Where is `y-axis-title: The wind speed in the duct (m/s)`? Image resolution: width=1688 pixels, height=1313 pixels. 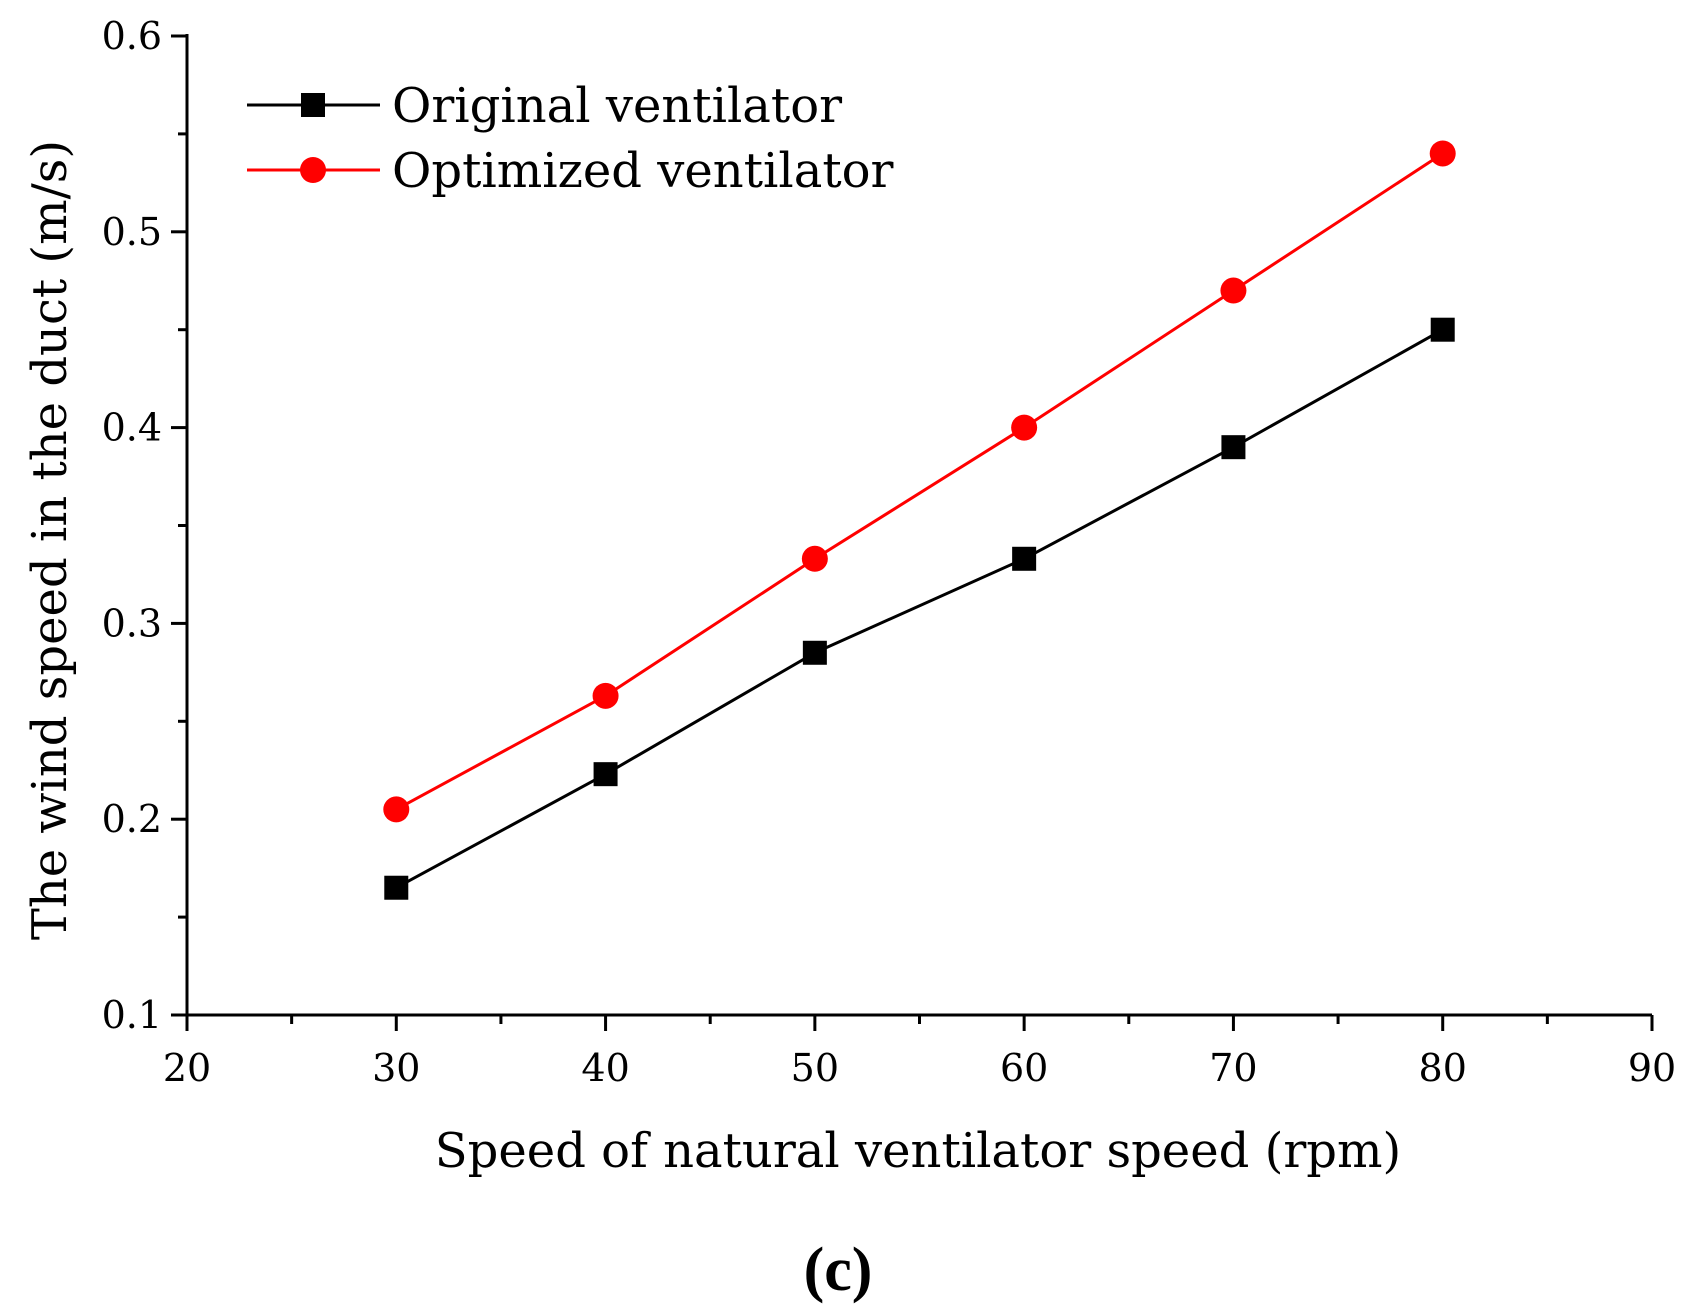 y-axis-title: The wind speed in the duct (m/s) is located at coordinates (50, 540).